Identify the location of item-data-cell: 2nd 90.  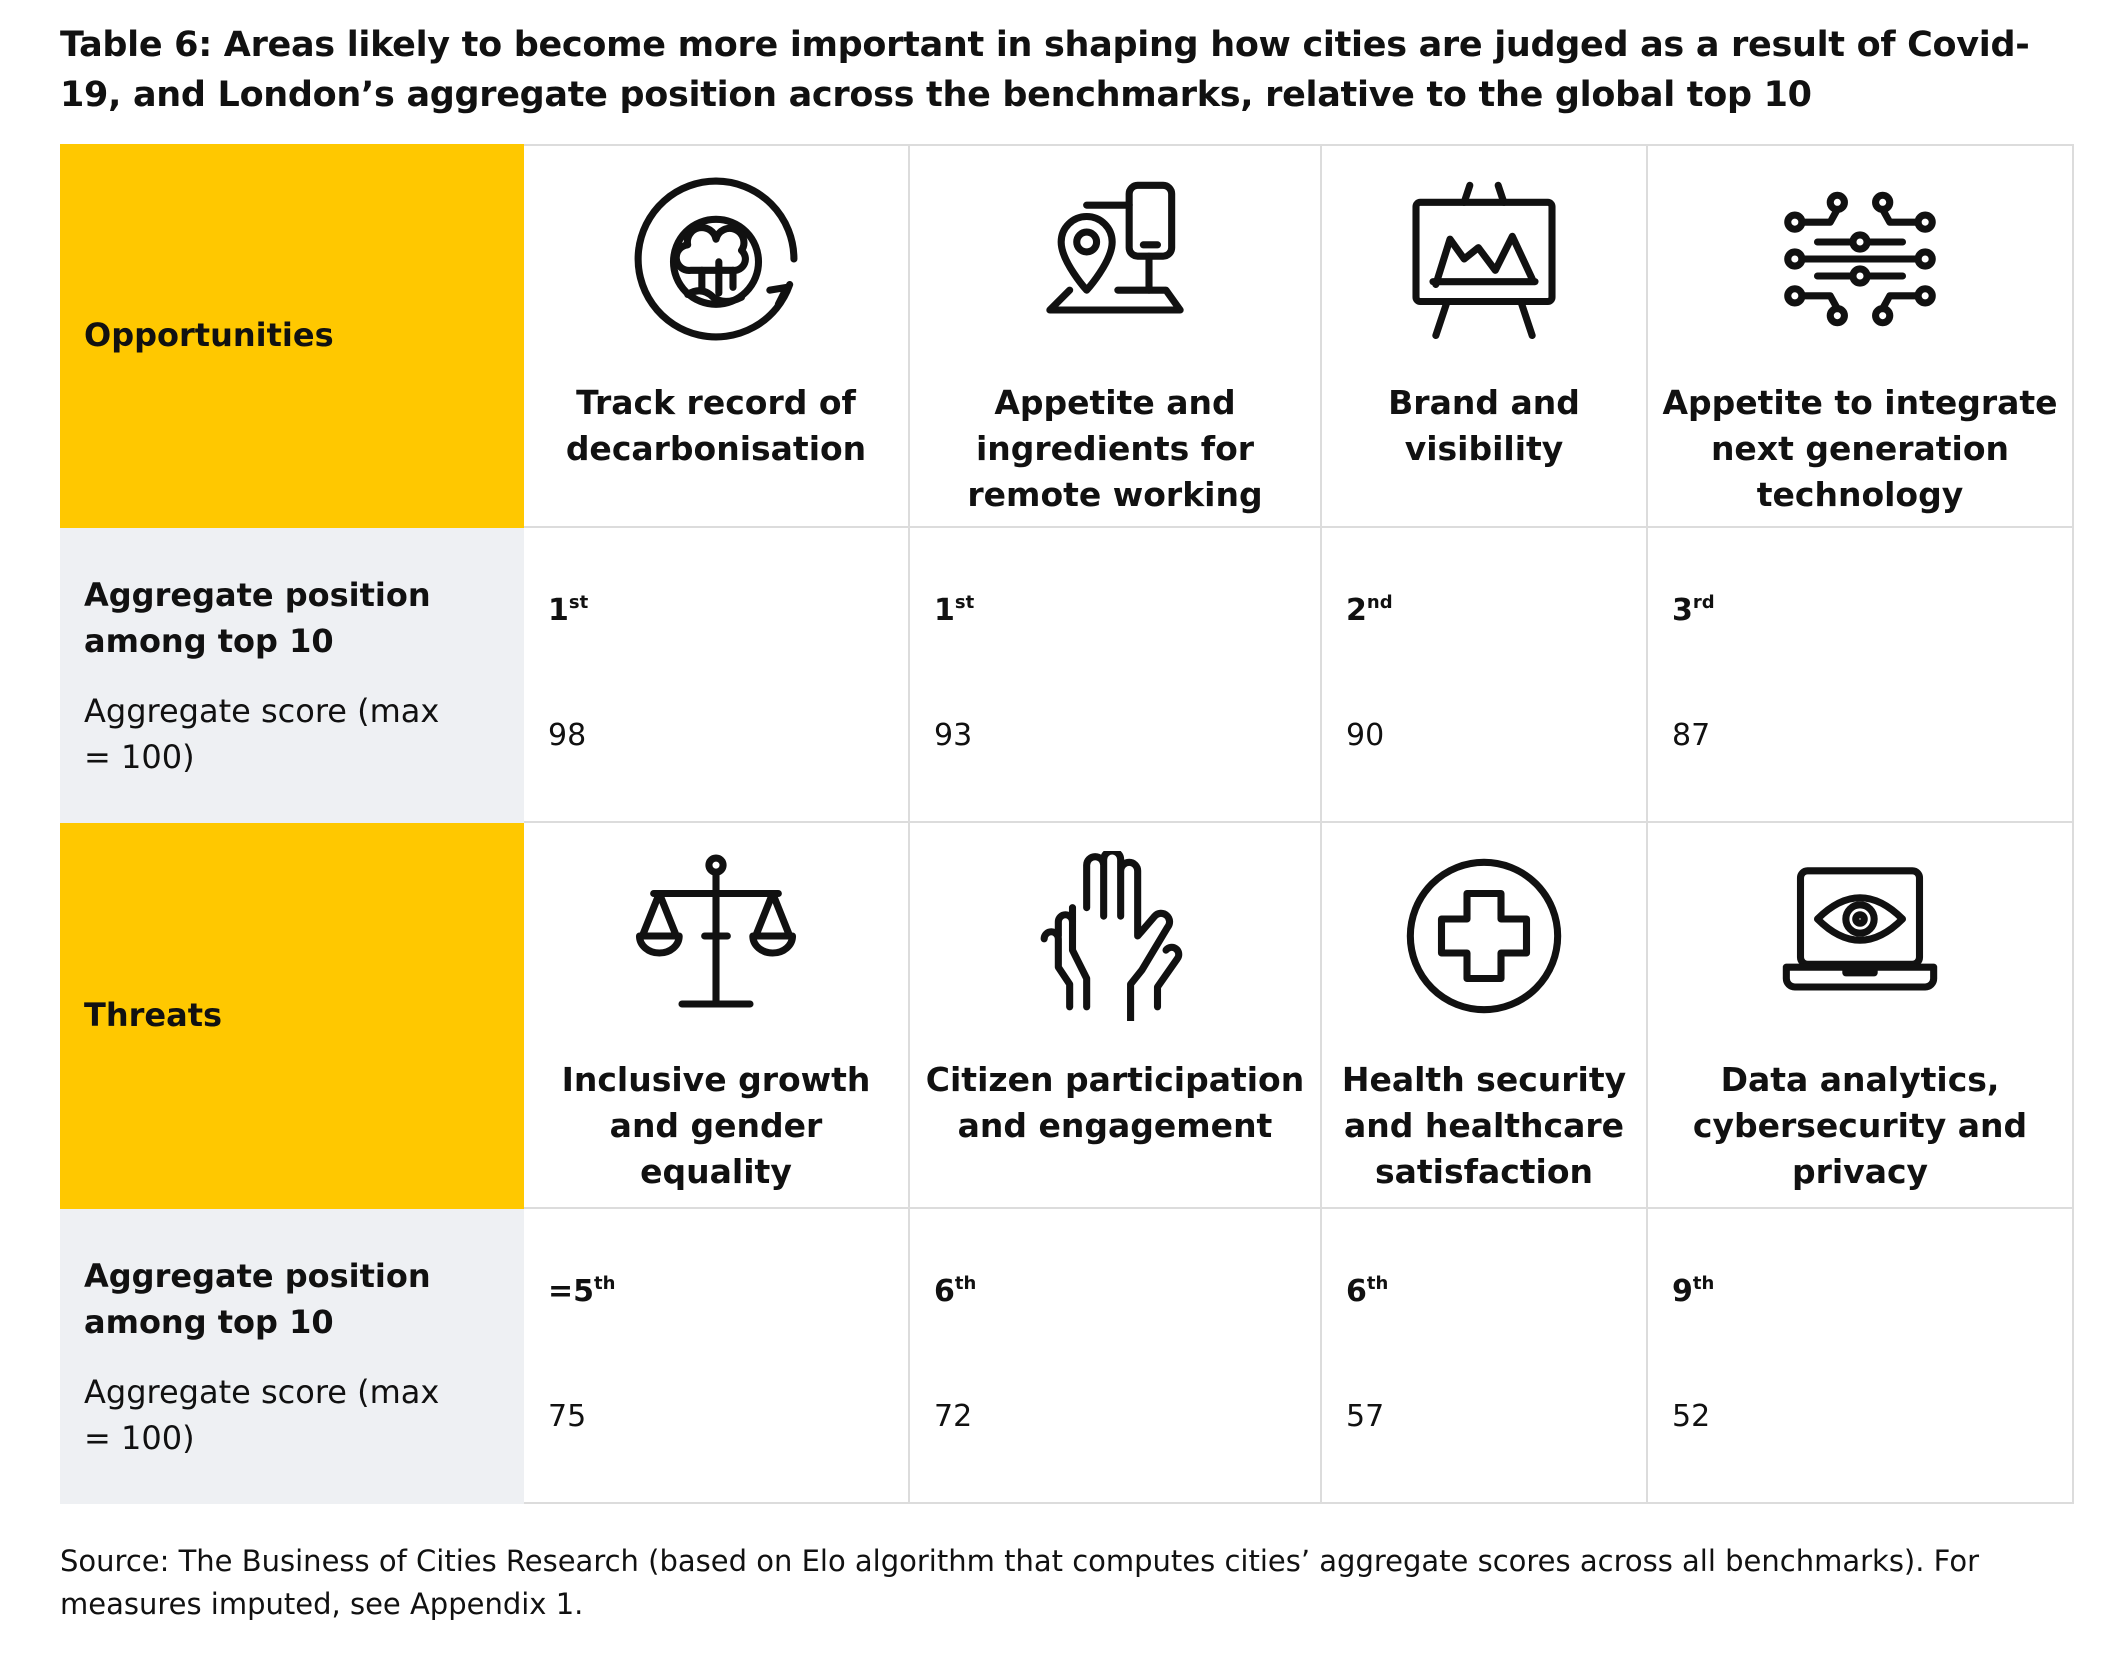
(1485, 675).